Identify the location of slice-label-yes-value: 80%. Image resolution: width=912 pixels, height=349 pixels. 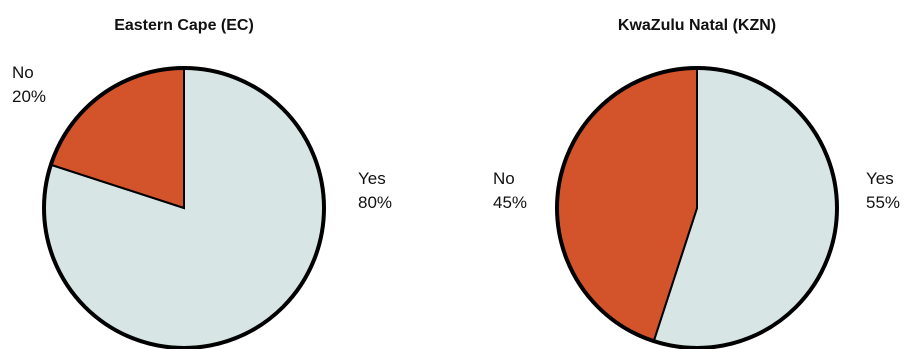
(375, 202).